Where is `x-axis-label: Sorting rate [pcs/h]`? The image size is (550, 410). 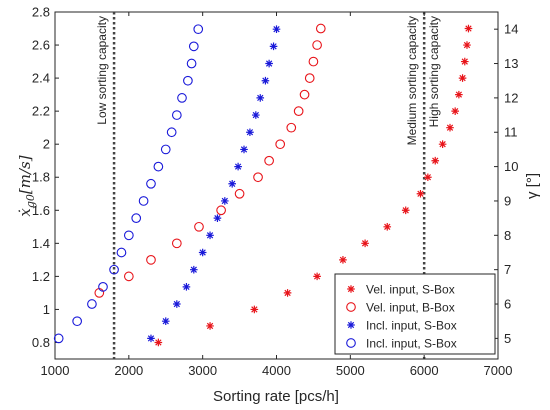
x-axis-label: Sorting rate [pcs/h] is located at coordinates (276, 396).